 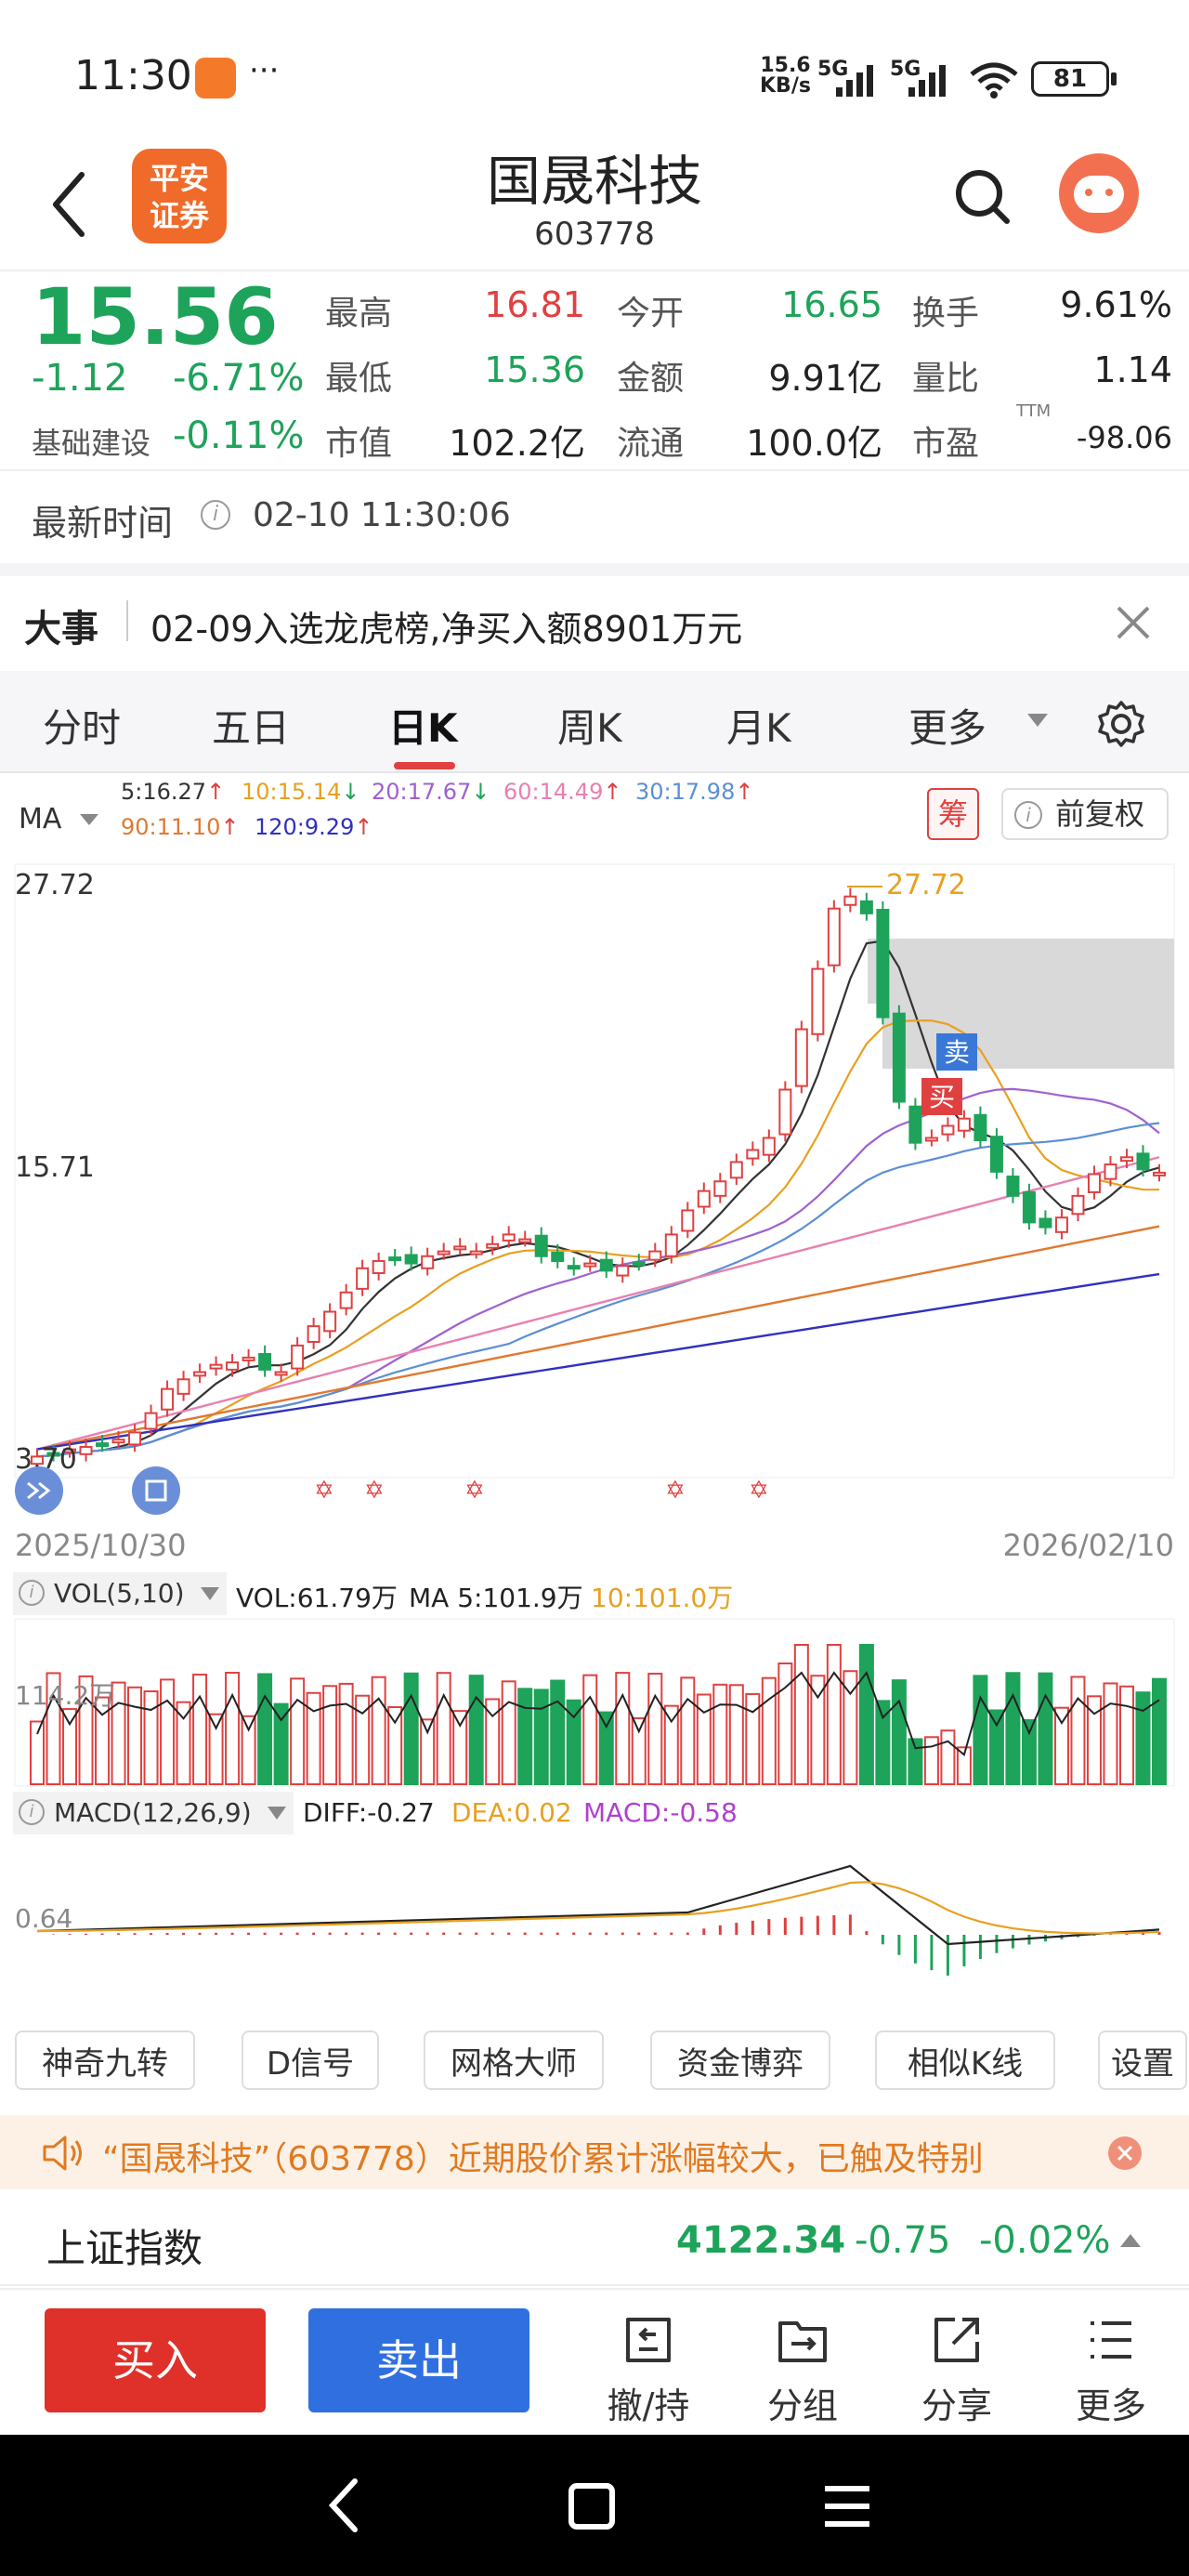 I want to click on price-axis-mid: 15.71, so click(x=55, y=1167).